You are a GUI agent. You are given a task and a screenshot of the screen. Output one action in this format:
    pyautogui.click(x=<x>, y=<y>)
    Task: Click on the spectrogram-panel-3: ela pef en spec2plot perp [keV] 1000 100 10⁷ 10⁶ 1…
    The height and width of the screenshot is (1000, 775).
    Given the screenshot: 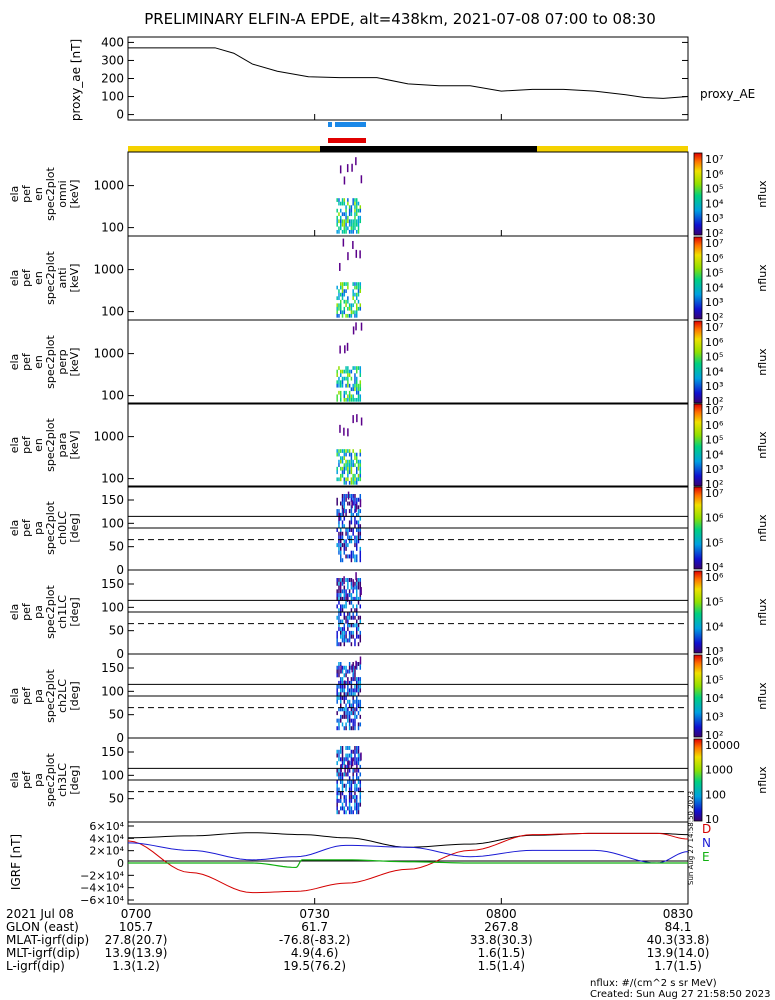 What is the action you would take?
    pyautogui.click(x=388, y=363)
    